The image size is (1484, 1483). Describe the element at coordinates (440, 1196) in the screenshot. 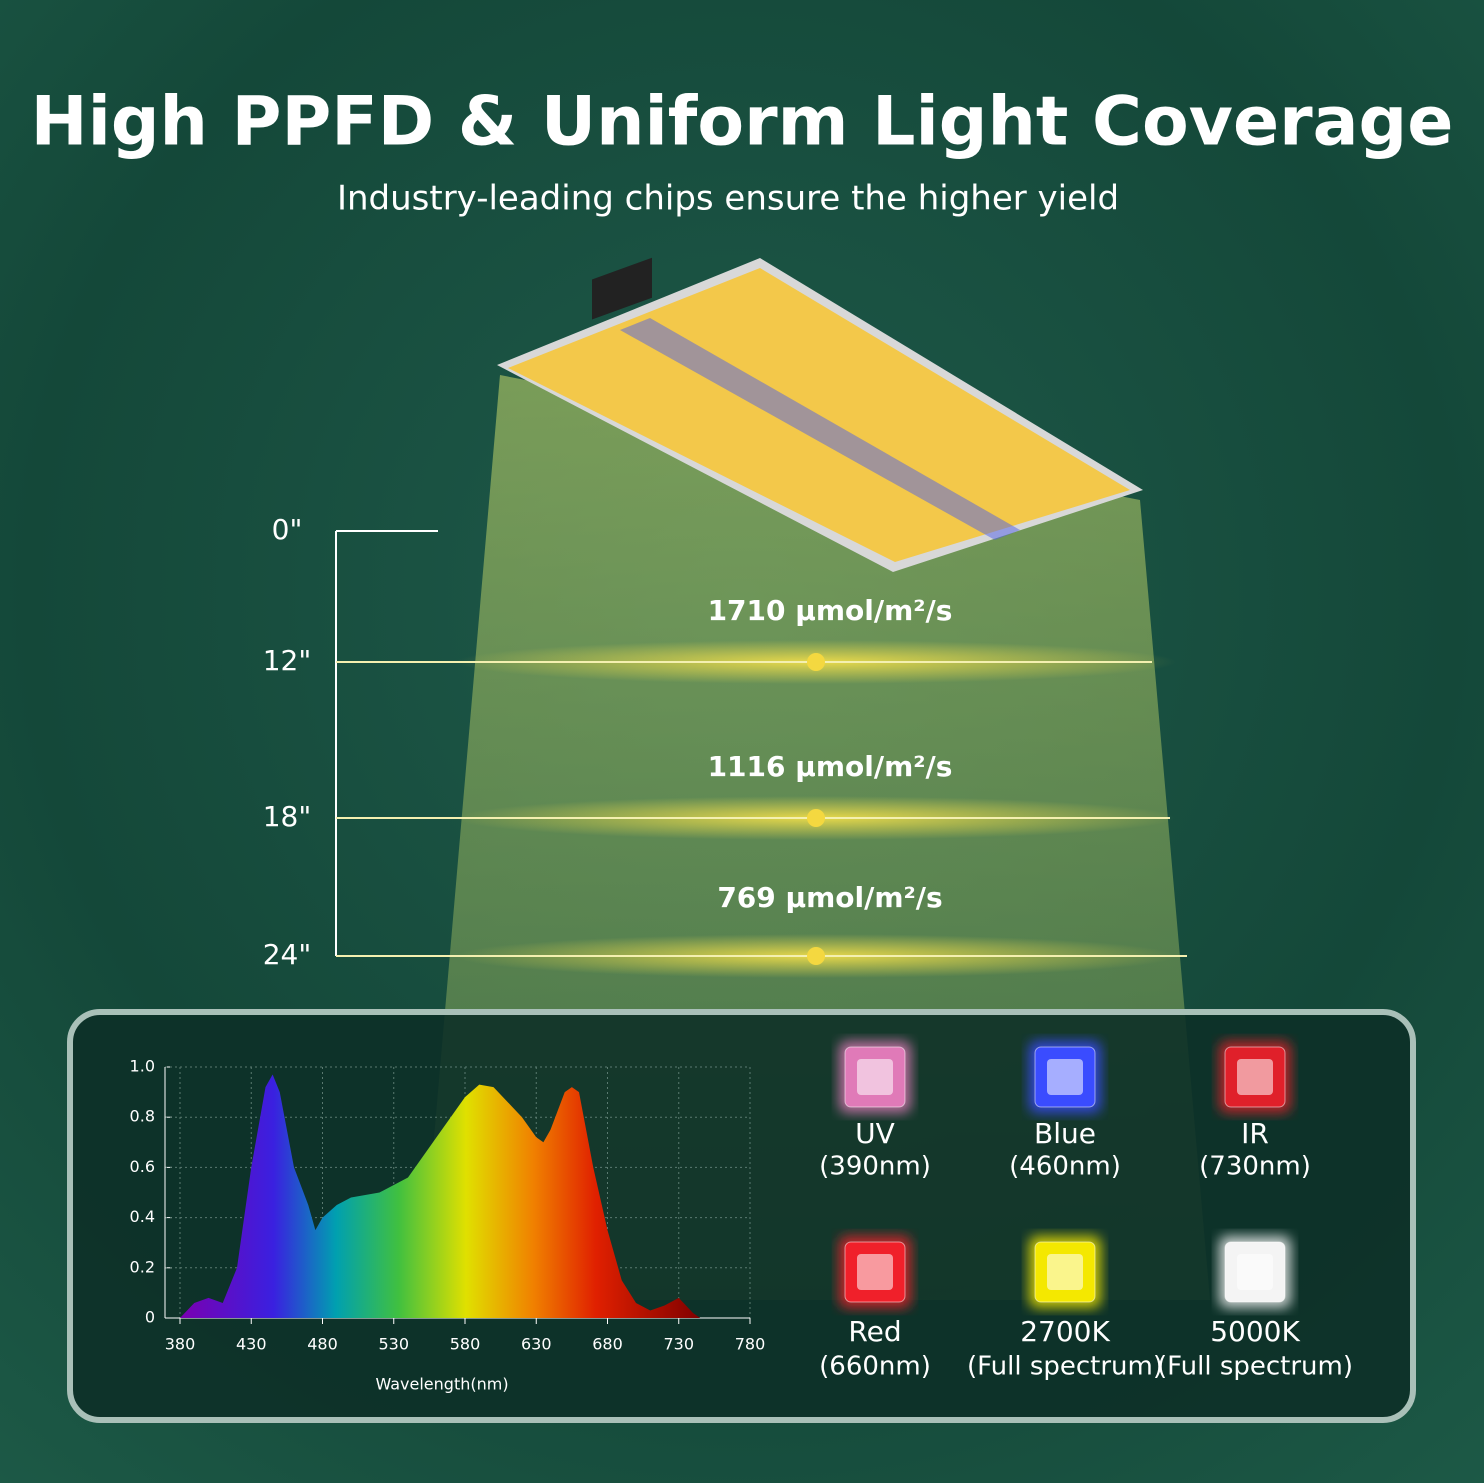

I see `spectrum-area` at that location.